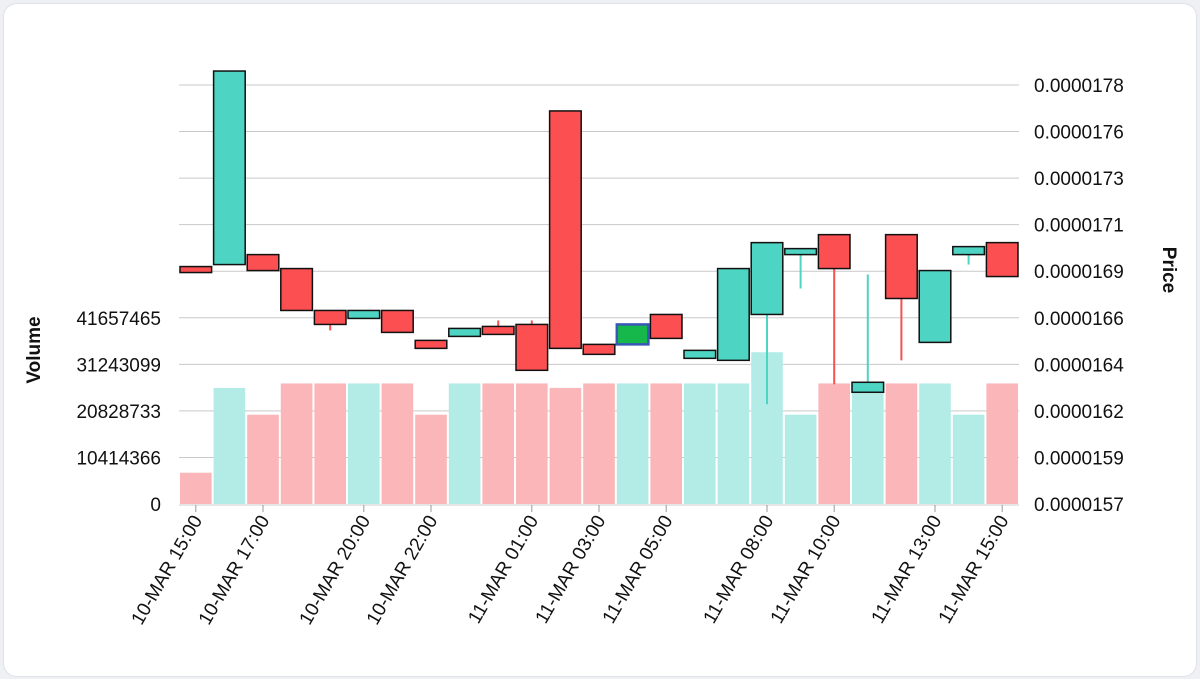  I want to click on price-tick-label: 0.0000164, so click(1079, 365).